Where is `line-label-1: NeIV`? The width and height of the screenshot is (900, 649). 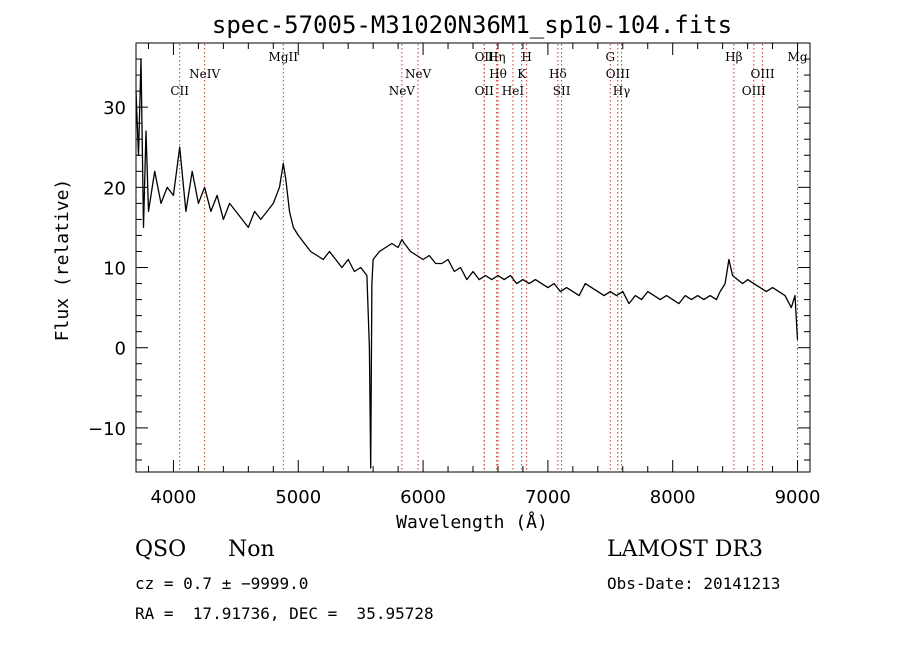 line-label-1: NeIV is located at coordinates (204, 74).